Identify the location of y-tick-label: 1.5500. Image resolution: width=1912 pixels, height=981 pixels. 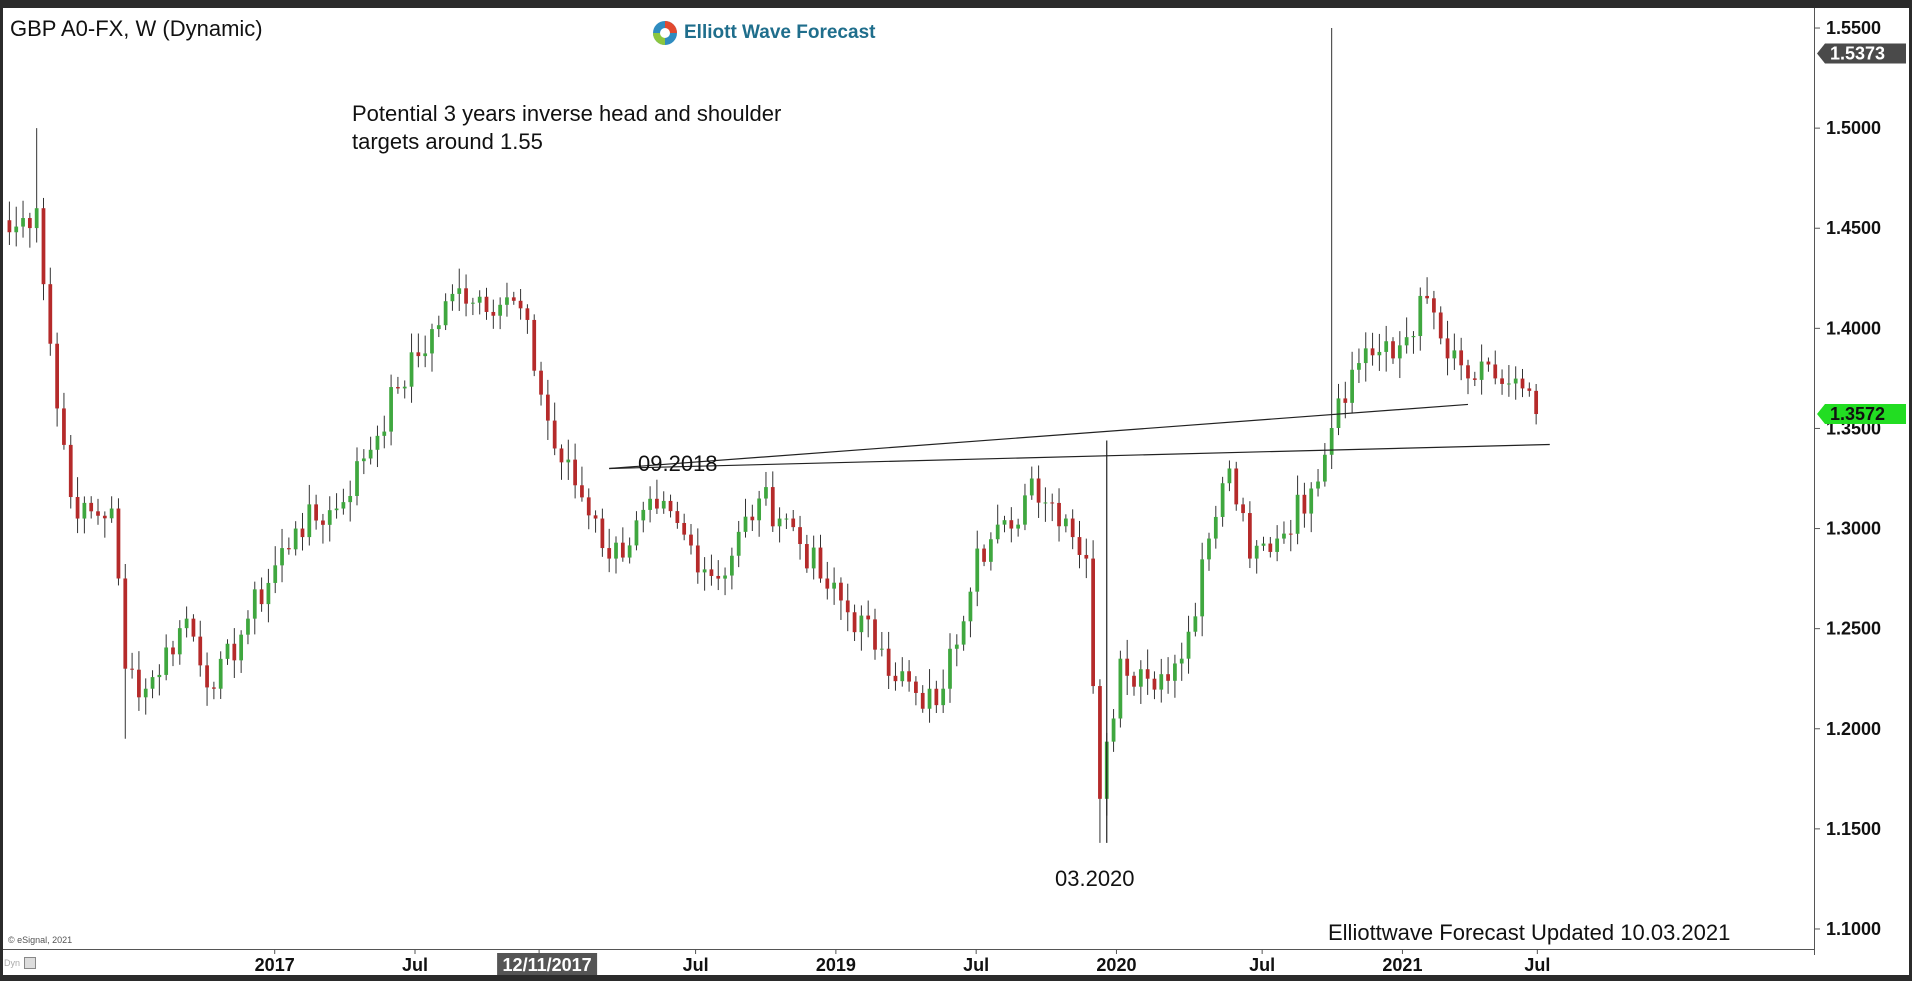
(1853, 28).